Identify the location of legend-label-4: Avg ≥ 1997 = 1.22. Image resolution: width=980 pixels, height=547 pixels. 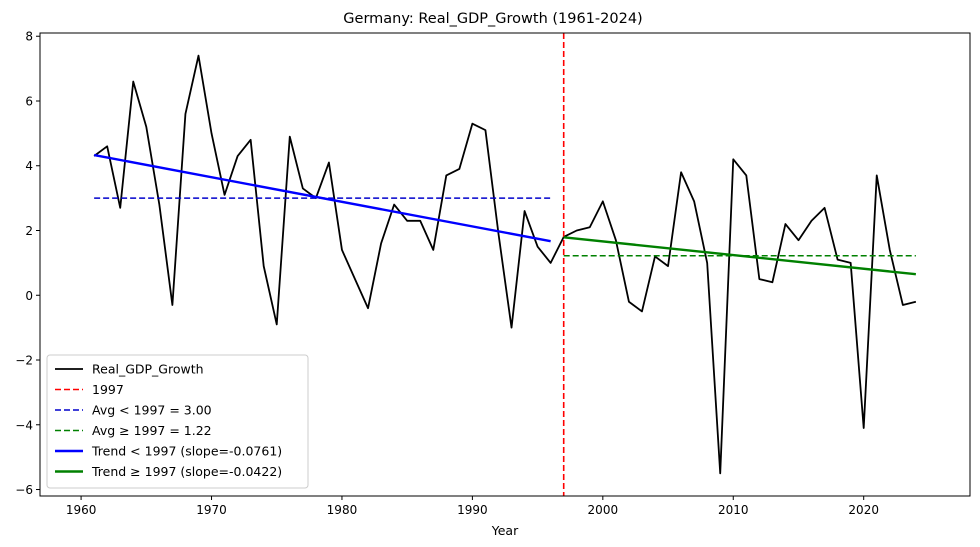
(152, 430).